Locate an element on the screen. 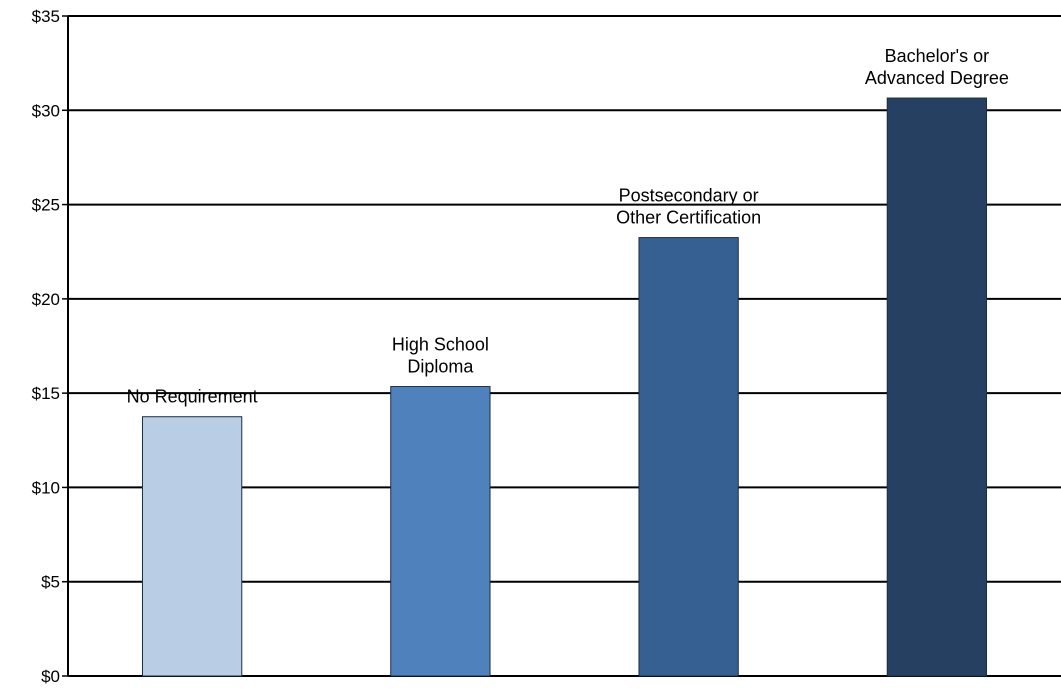 This screenshot has height=690, width=1061. y-tick-label: $30 is located at coordinates (46, 110).